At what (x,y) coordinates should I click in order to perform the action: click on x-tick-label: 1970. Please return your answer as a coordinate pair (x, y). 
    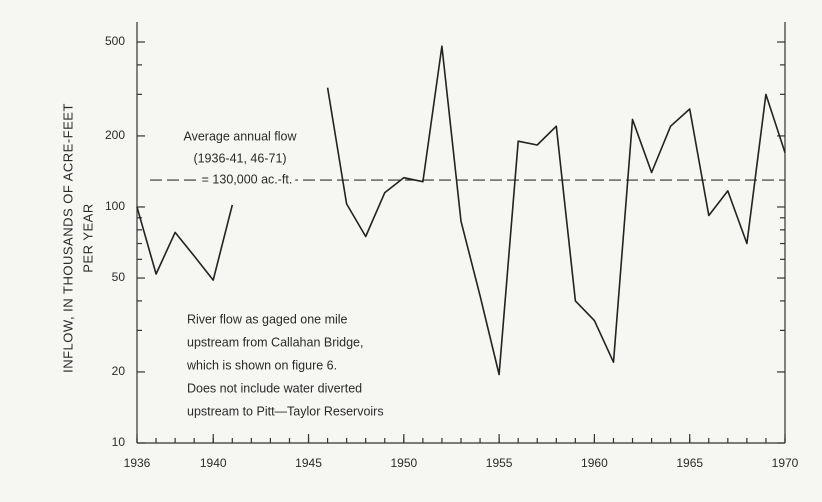
    Looking at the image, I should click on (785, 463).